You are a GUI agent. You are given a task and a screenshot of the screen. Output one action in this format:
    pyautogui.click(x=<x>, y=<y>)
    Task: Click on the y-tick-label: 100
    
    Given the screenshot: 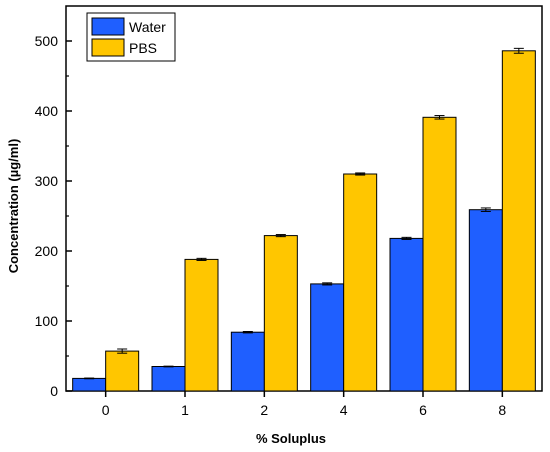 What is the action you would take?
    pyautogui.click(x=47, y=321)
    